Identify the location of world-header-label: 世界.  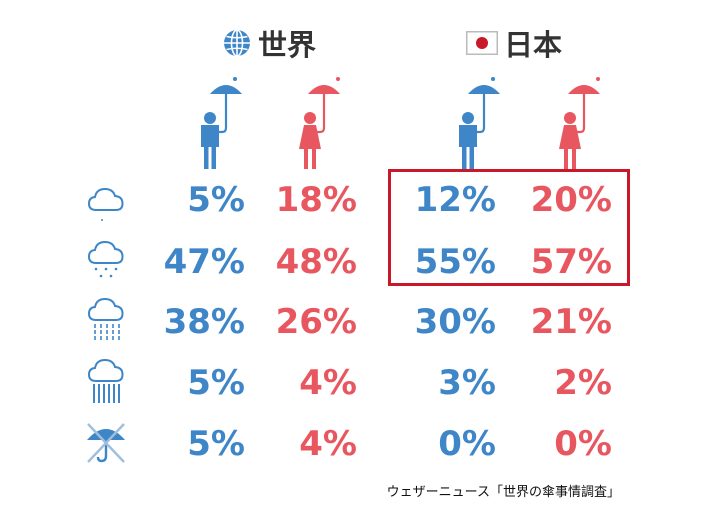
(287, 45).